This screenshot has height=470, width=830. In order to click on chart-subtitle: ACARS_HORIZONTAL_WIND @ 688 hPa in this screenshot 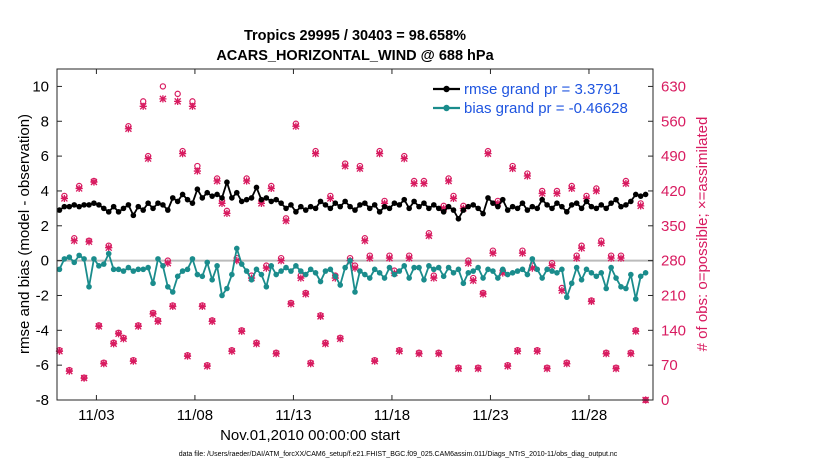, I will do `click(355, 56)`.